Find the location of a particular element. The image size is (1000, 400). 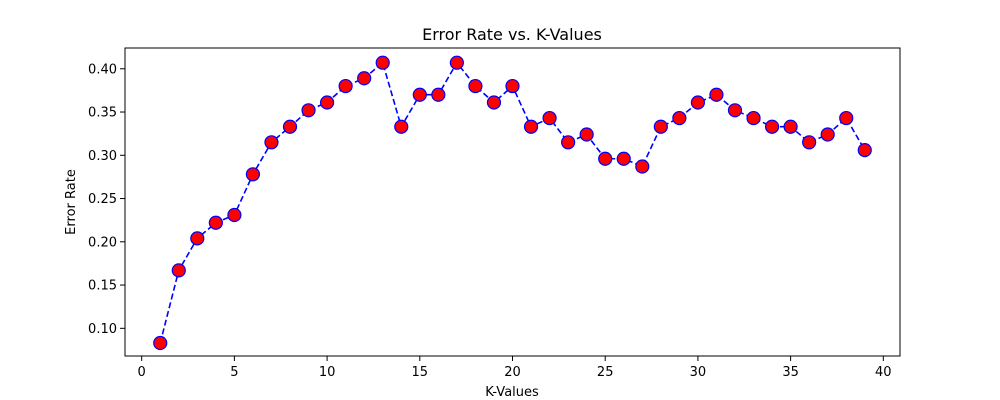

x-tick-label: 10 is located at coordinates (327, 372).